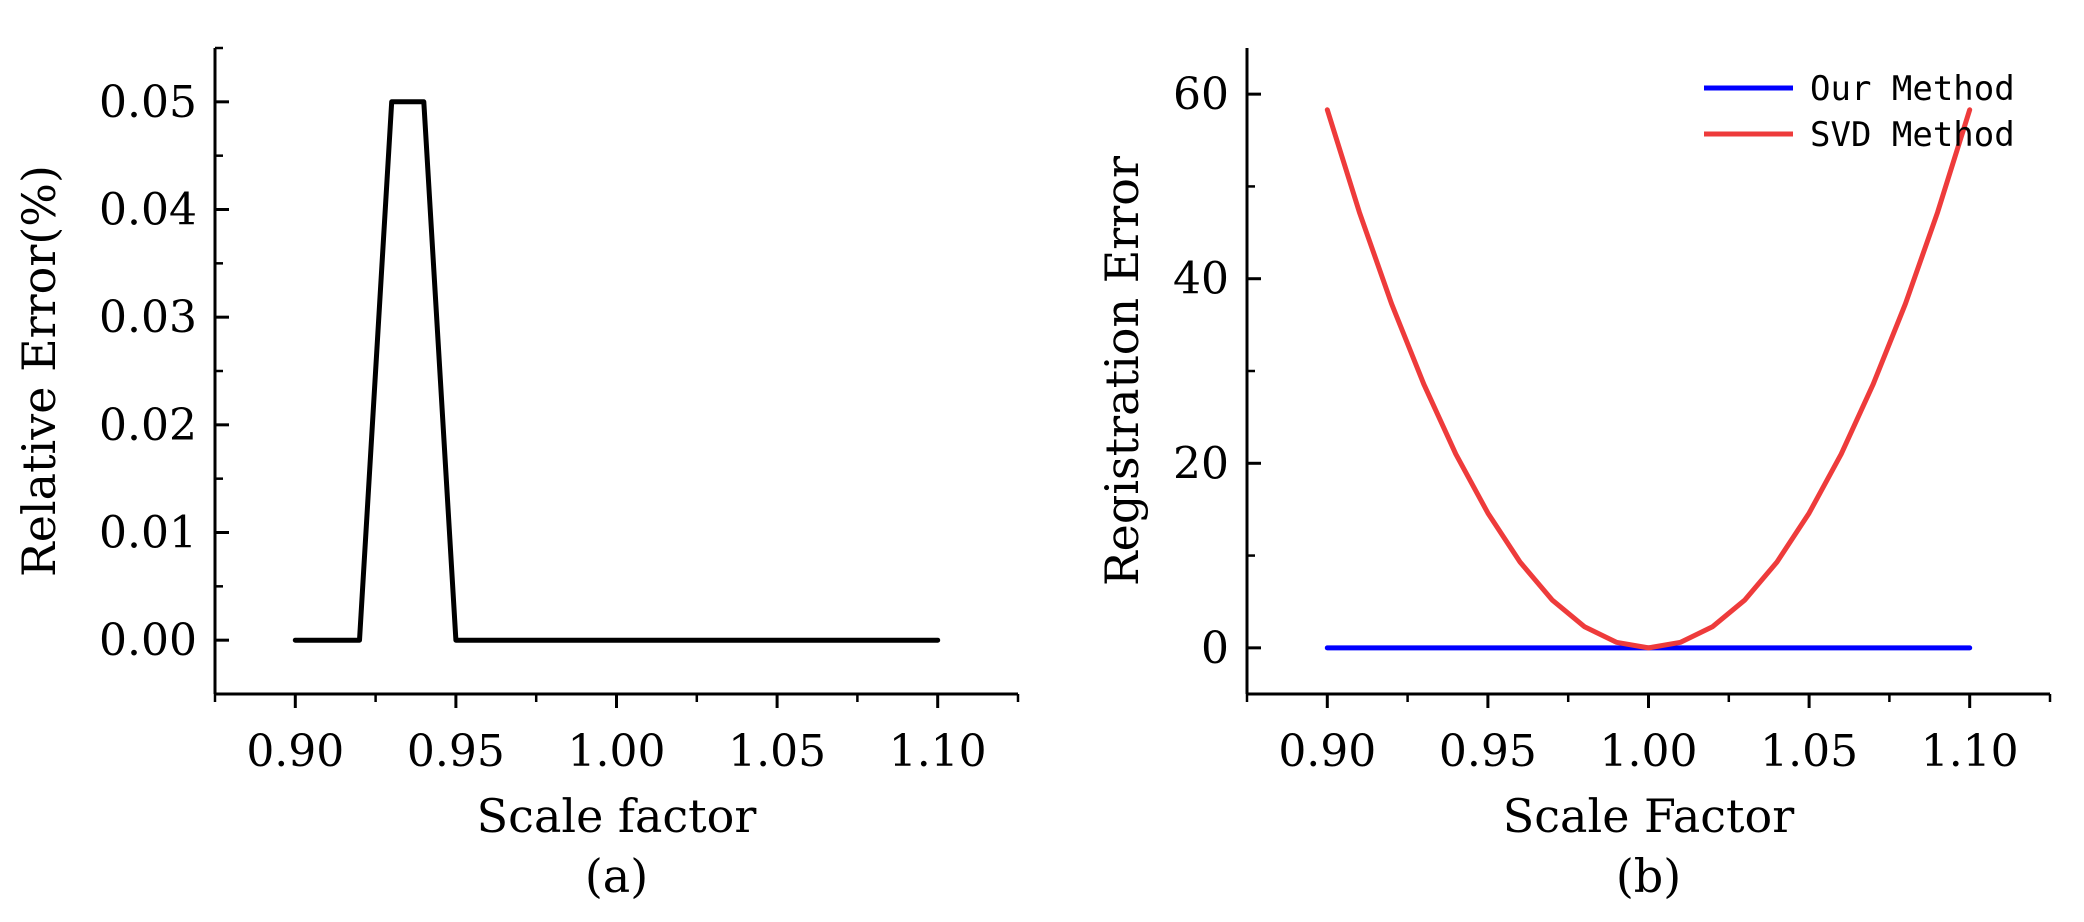 Image resolution: width=2084 pixels, height=922 pixels. Describe the element at coordinates (148, 102) in the screenshot. I see `y-tick-label: 0.05` at that location.